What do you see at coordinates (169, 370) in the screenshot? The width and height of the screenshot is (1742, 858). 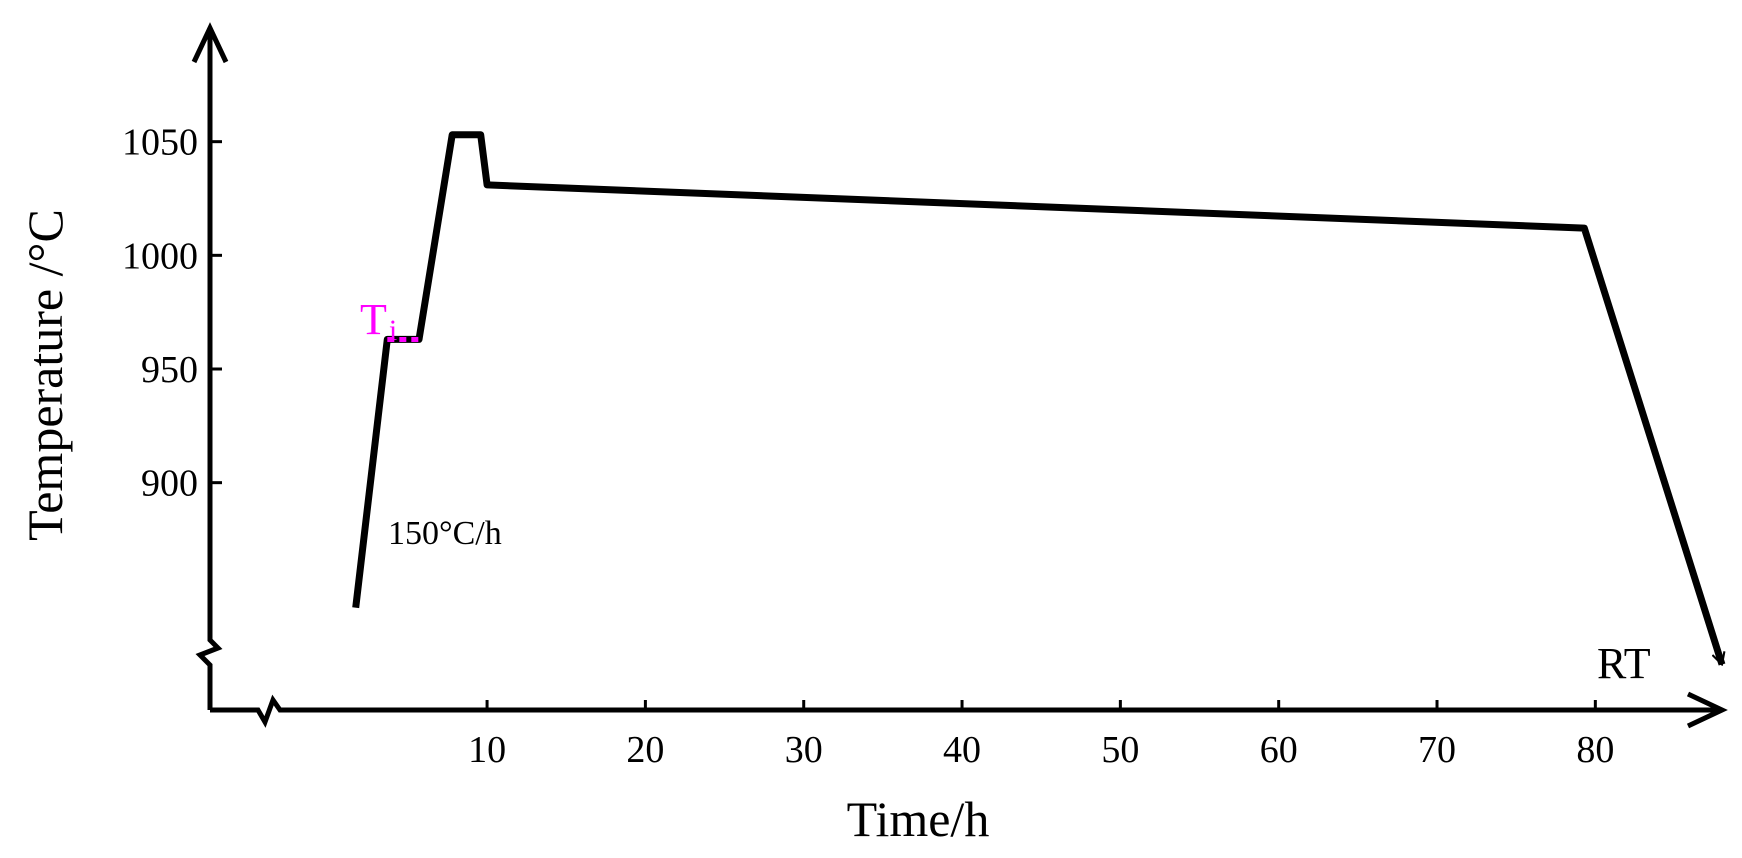 I see `y-tick-label: 950` at bounding box center [169, 370].